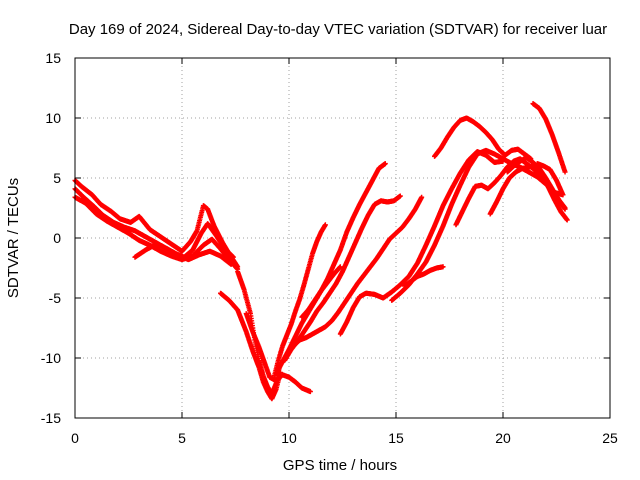 This screenshot has width=640, height=480. Describe the element at coordinates (51, 418) in the screenshot. I see `y-tick-label: -15` at that location.